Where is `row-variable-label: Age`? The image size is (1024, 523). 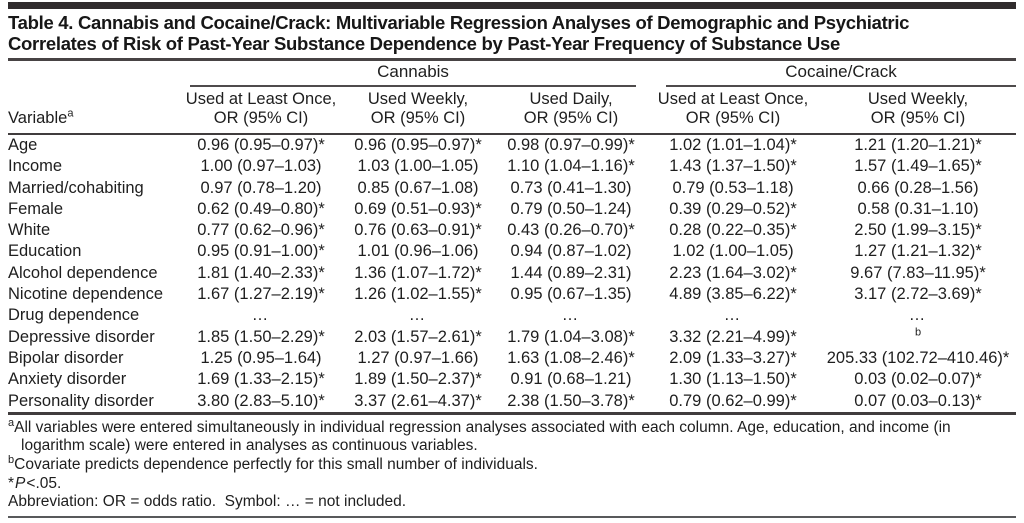
row-variable-label: Age is located at coordinates (23, 145).